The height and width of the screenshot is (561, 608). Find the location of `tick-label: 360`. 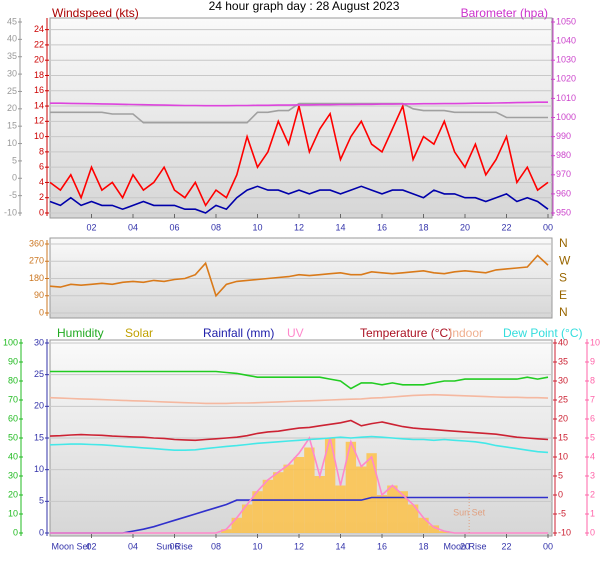

tick-label: 360 is located at coordinates (36, 243).